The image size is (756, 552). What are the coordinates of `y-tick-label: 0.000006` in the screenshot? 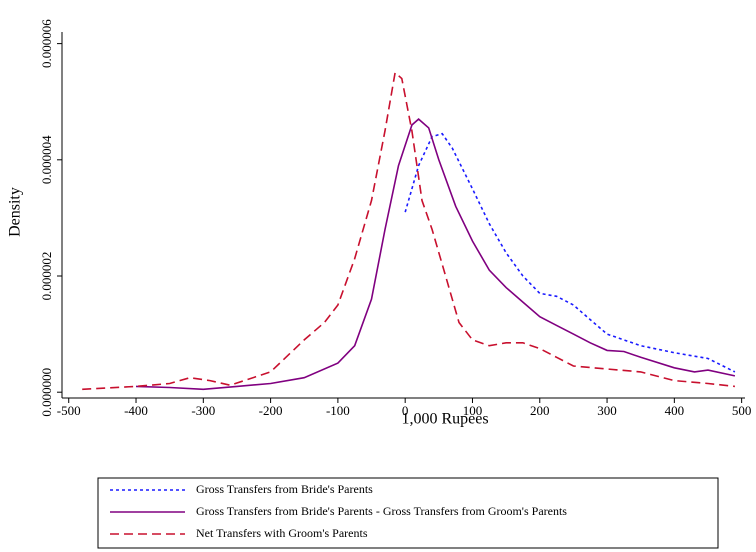 It's located at (46, 43).